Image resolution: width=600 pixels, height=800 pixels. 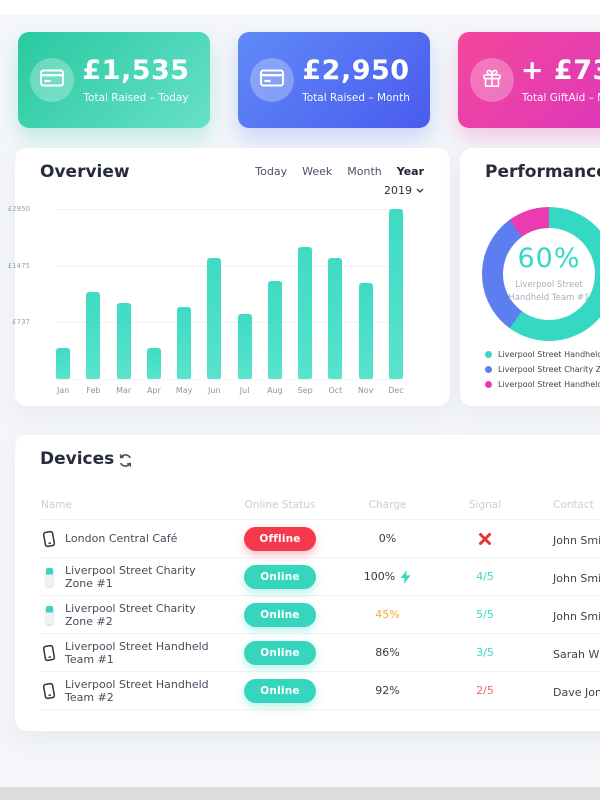 I want to click on stat-label: Total GiftAid – Month, so click(x=560, y=97).